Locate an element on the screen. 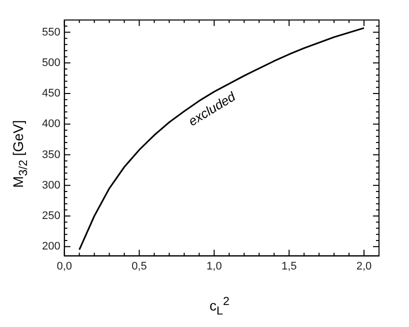 Image resolution: width=409 pixels, height=327 pixels. x-tick-label: 0,5 is located at coordinates (139, 266).